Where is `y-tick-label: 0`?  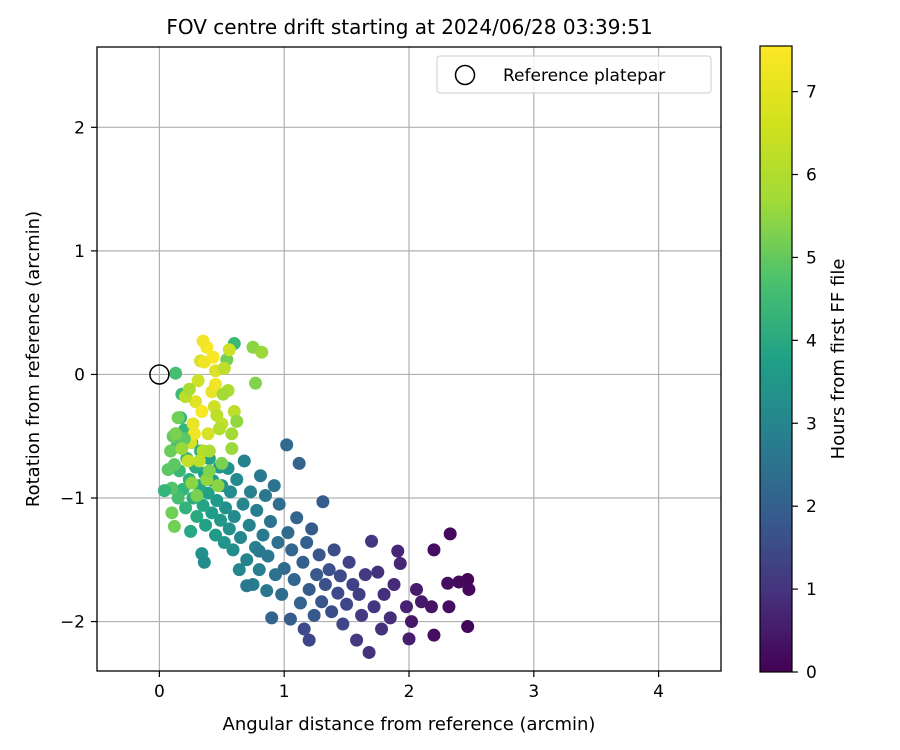
y-tick-label: 0 is located at coordinates (79, 375).